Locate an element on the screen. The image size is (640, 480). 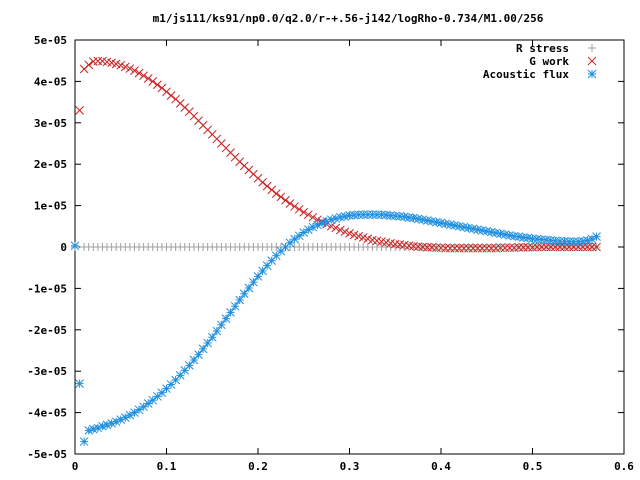
y-tick-label: 3e-05 is located at coordinates (50, 123).